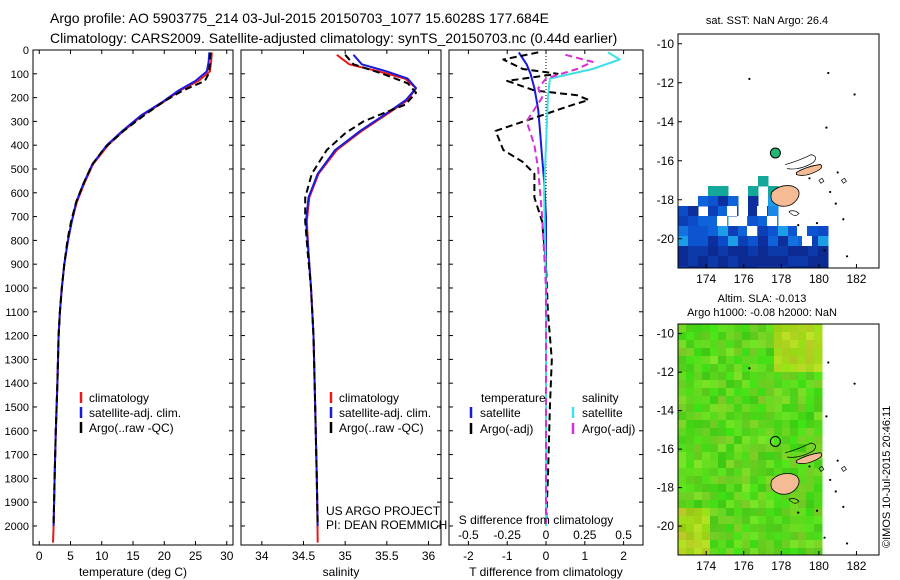  What do you see at coordinates (762, 299) in the screenshot?
I see `sla-map-title-line1: Altim. SLA: -0.013` at bounding box center [762, 299].